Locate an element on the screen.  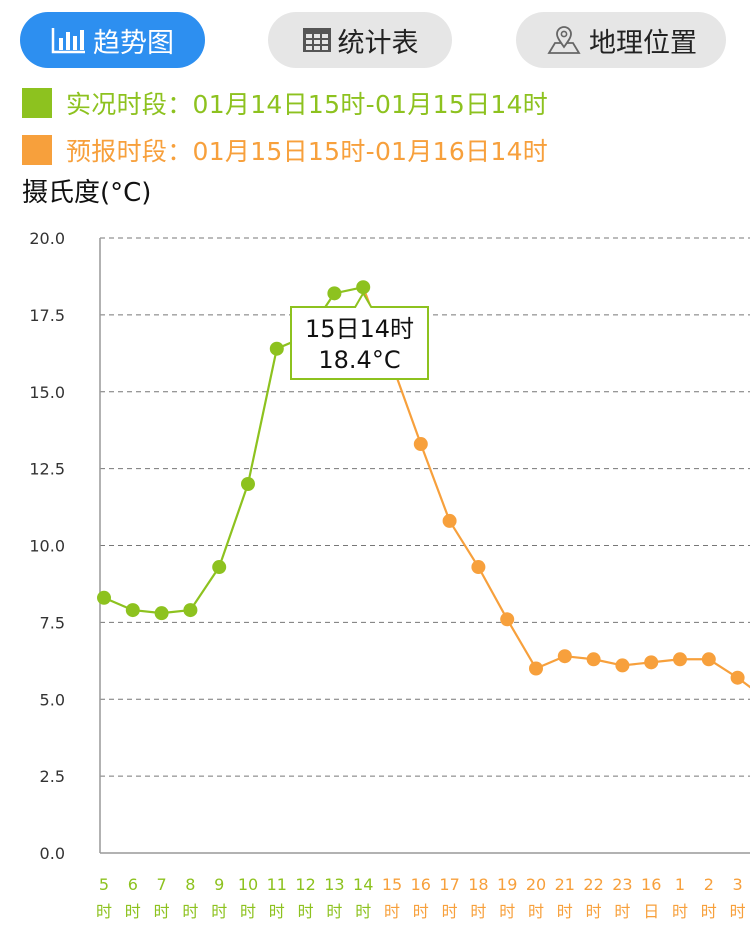
map-pin-icon is located at coordinates (564, 40).